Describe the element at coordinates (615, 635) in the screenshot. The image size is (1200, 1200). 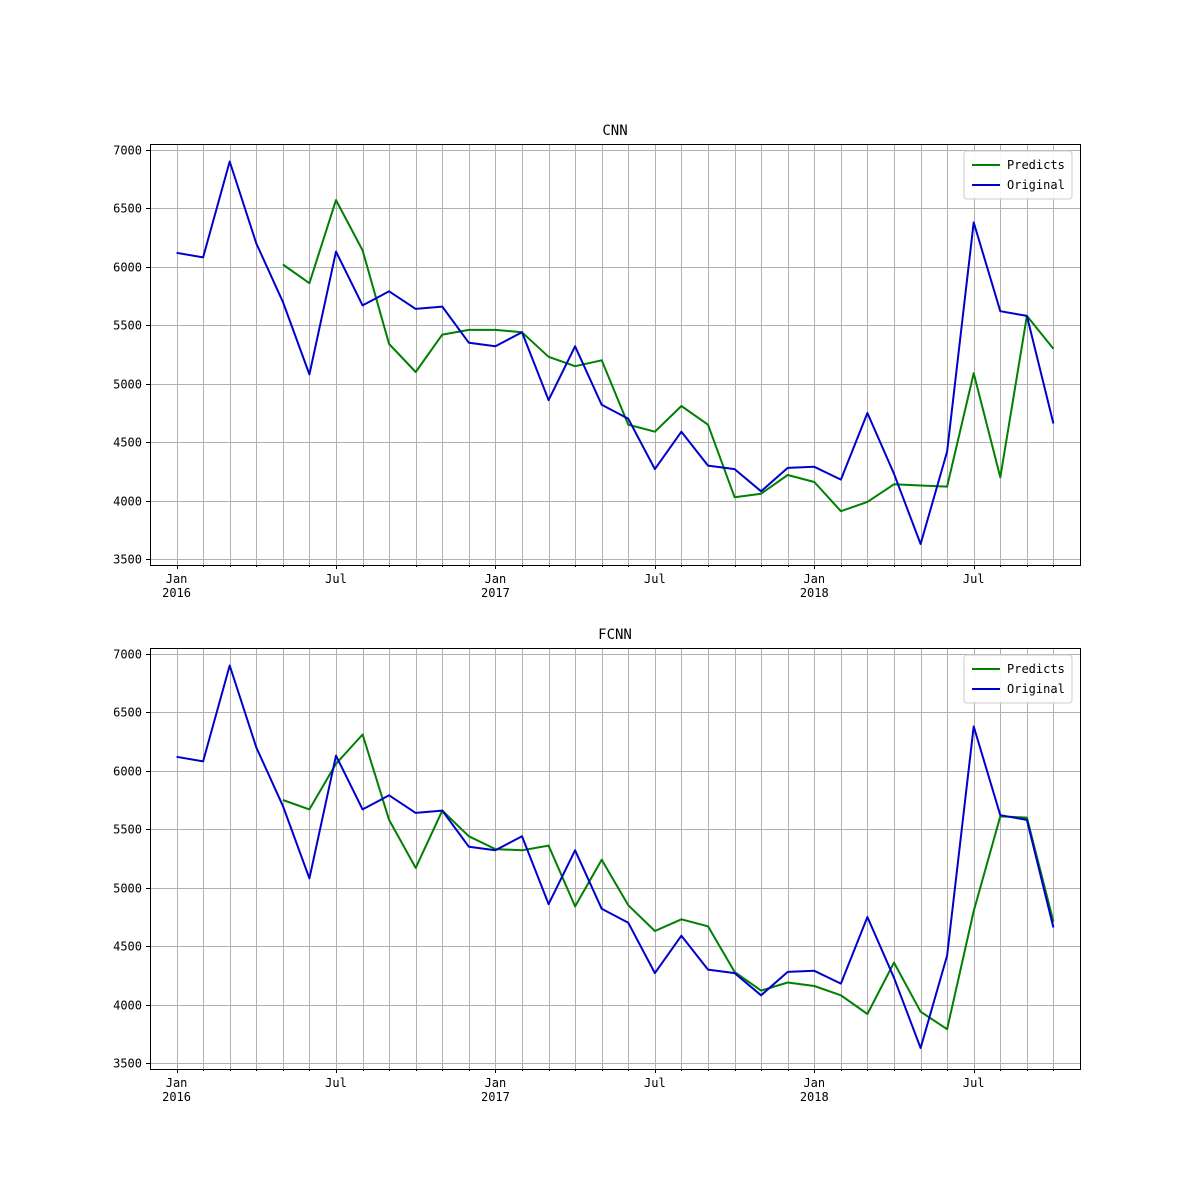
I see `chart-title: FCNN` at that location.